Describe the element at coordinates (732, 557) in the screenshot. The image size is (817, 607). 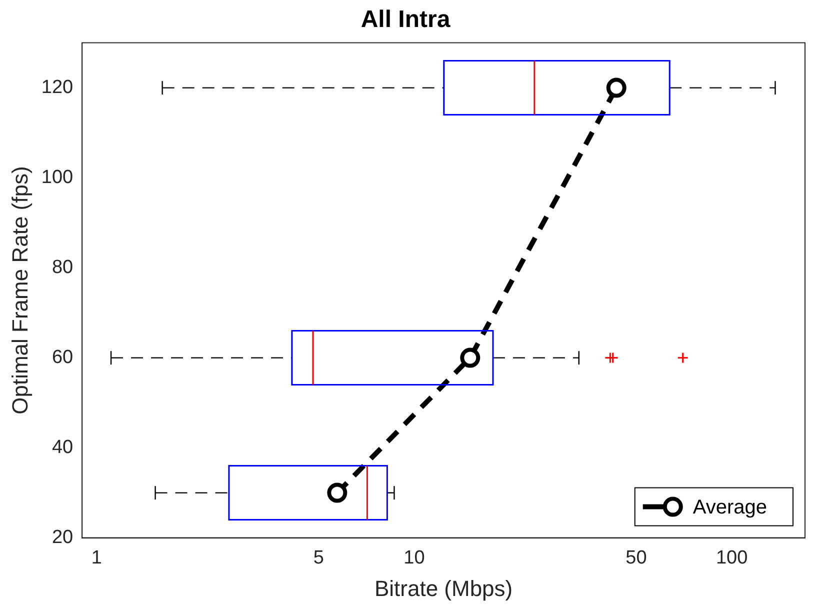
I see `x-tick-label: 100` at that location.